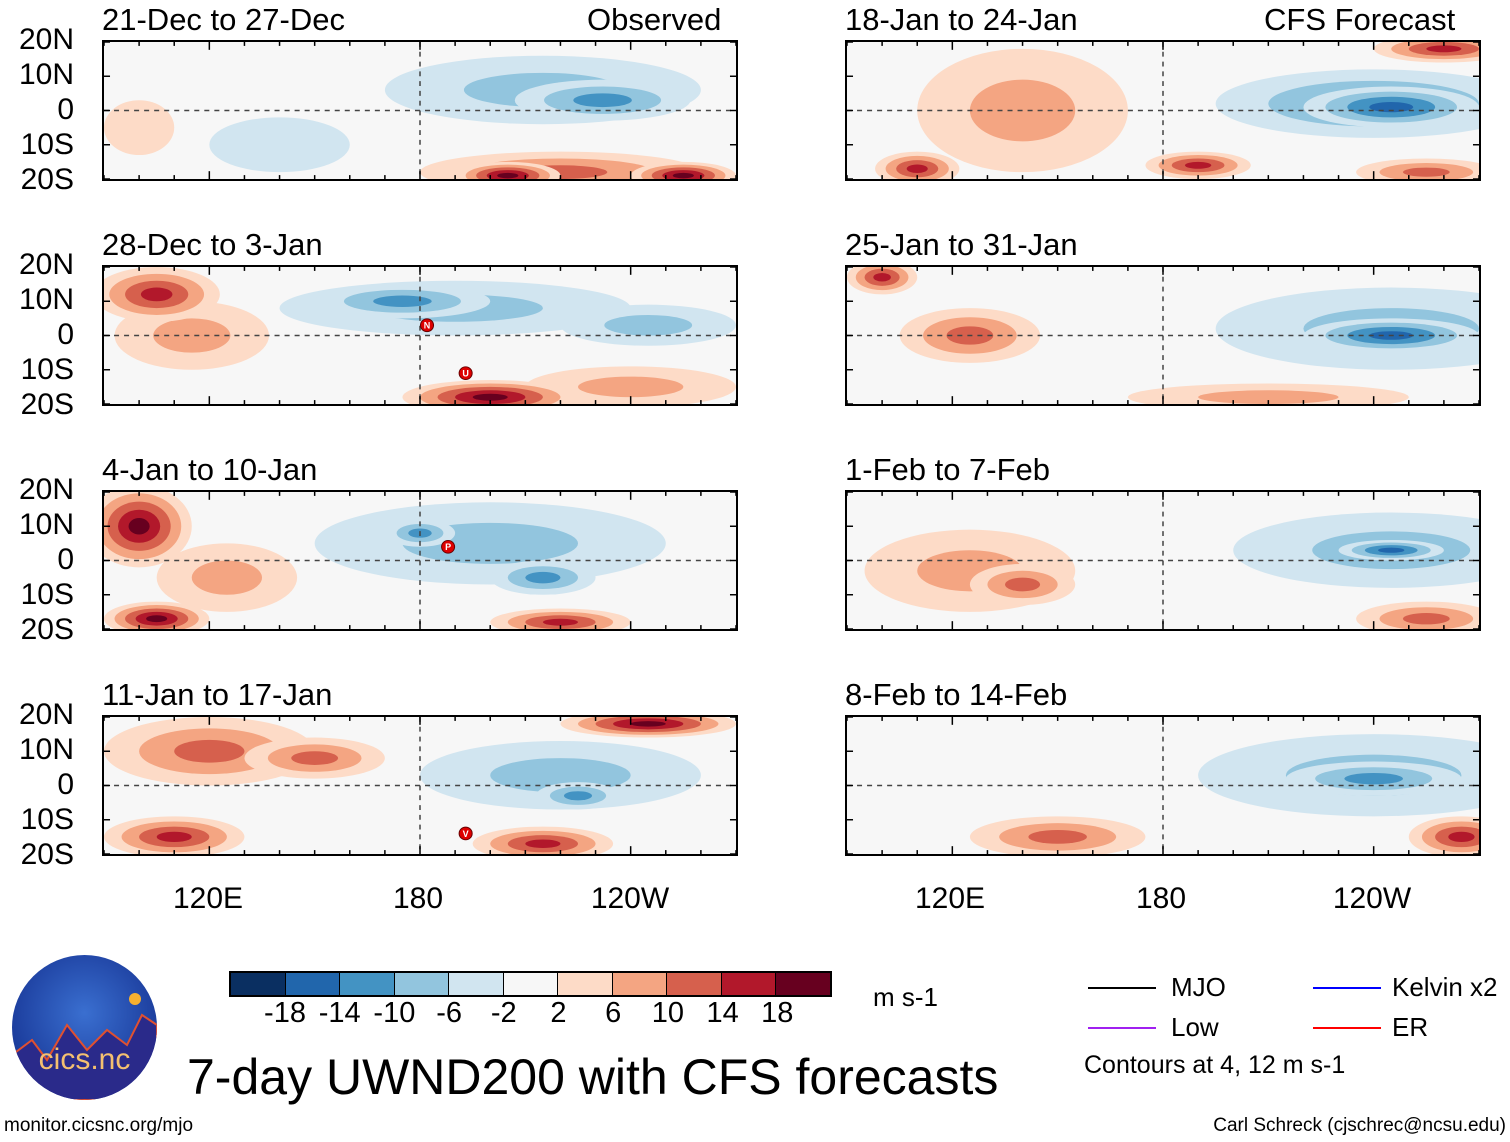  Describe the element at coordinates (1198, 987) in the screenshot. I see `legend-mjo: MJO` at that location.